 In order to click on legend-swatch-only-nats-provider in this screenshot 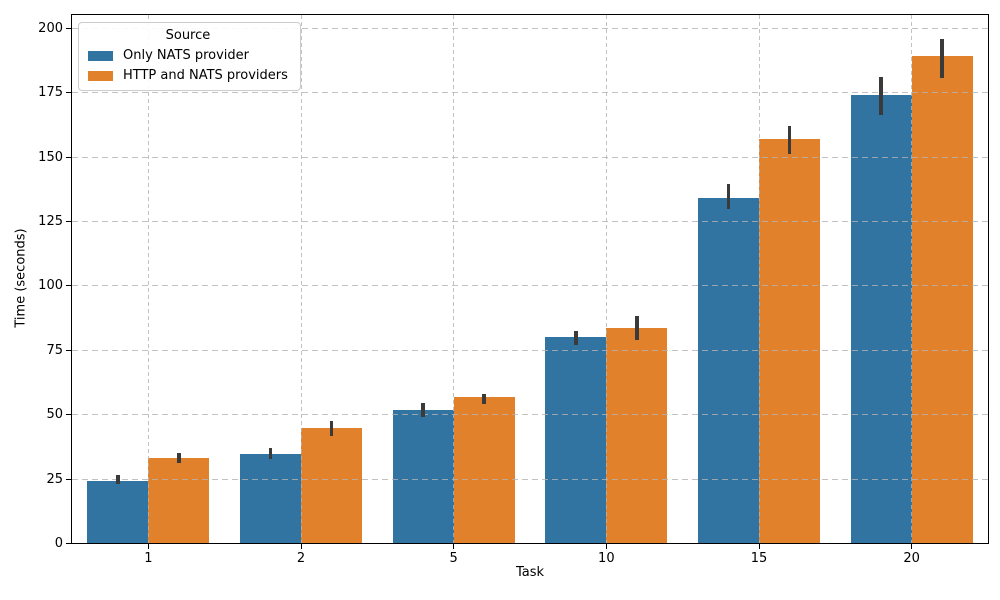, I will do `click(100, 55)`.